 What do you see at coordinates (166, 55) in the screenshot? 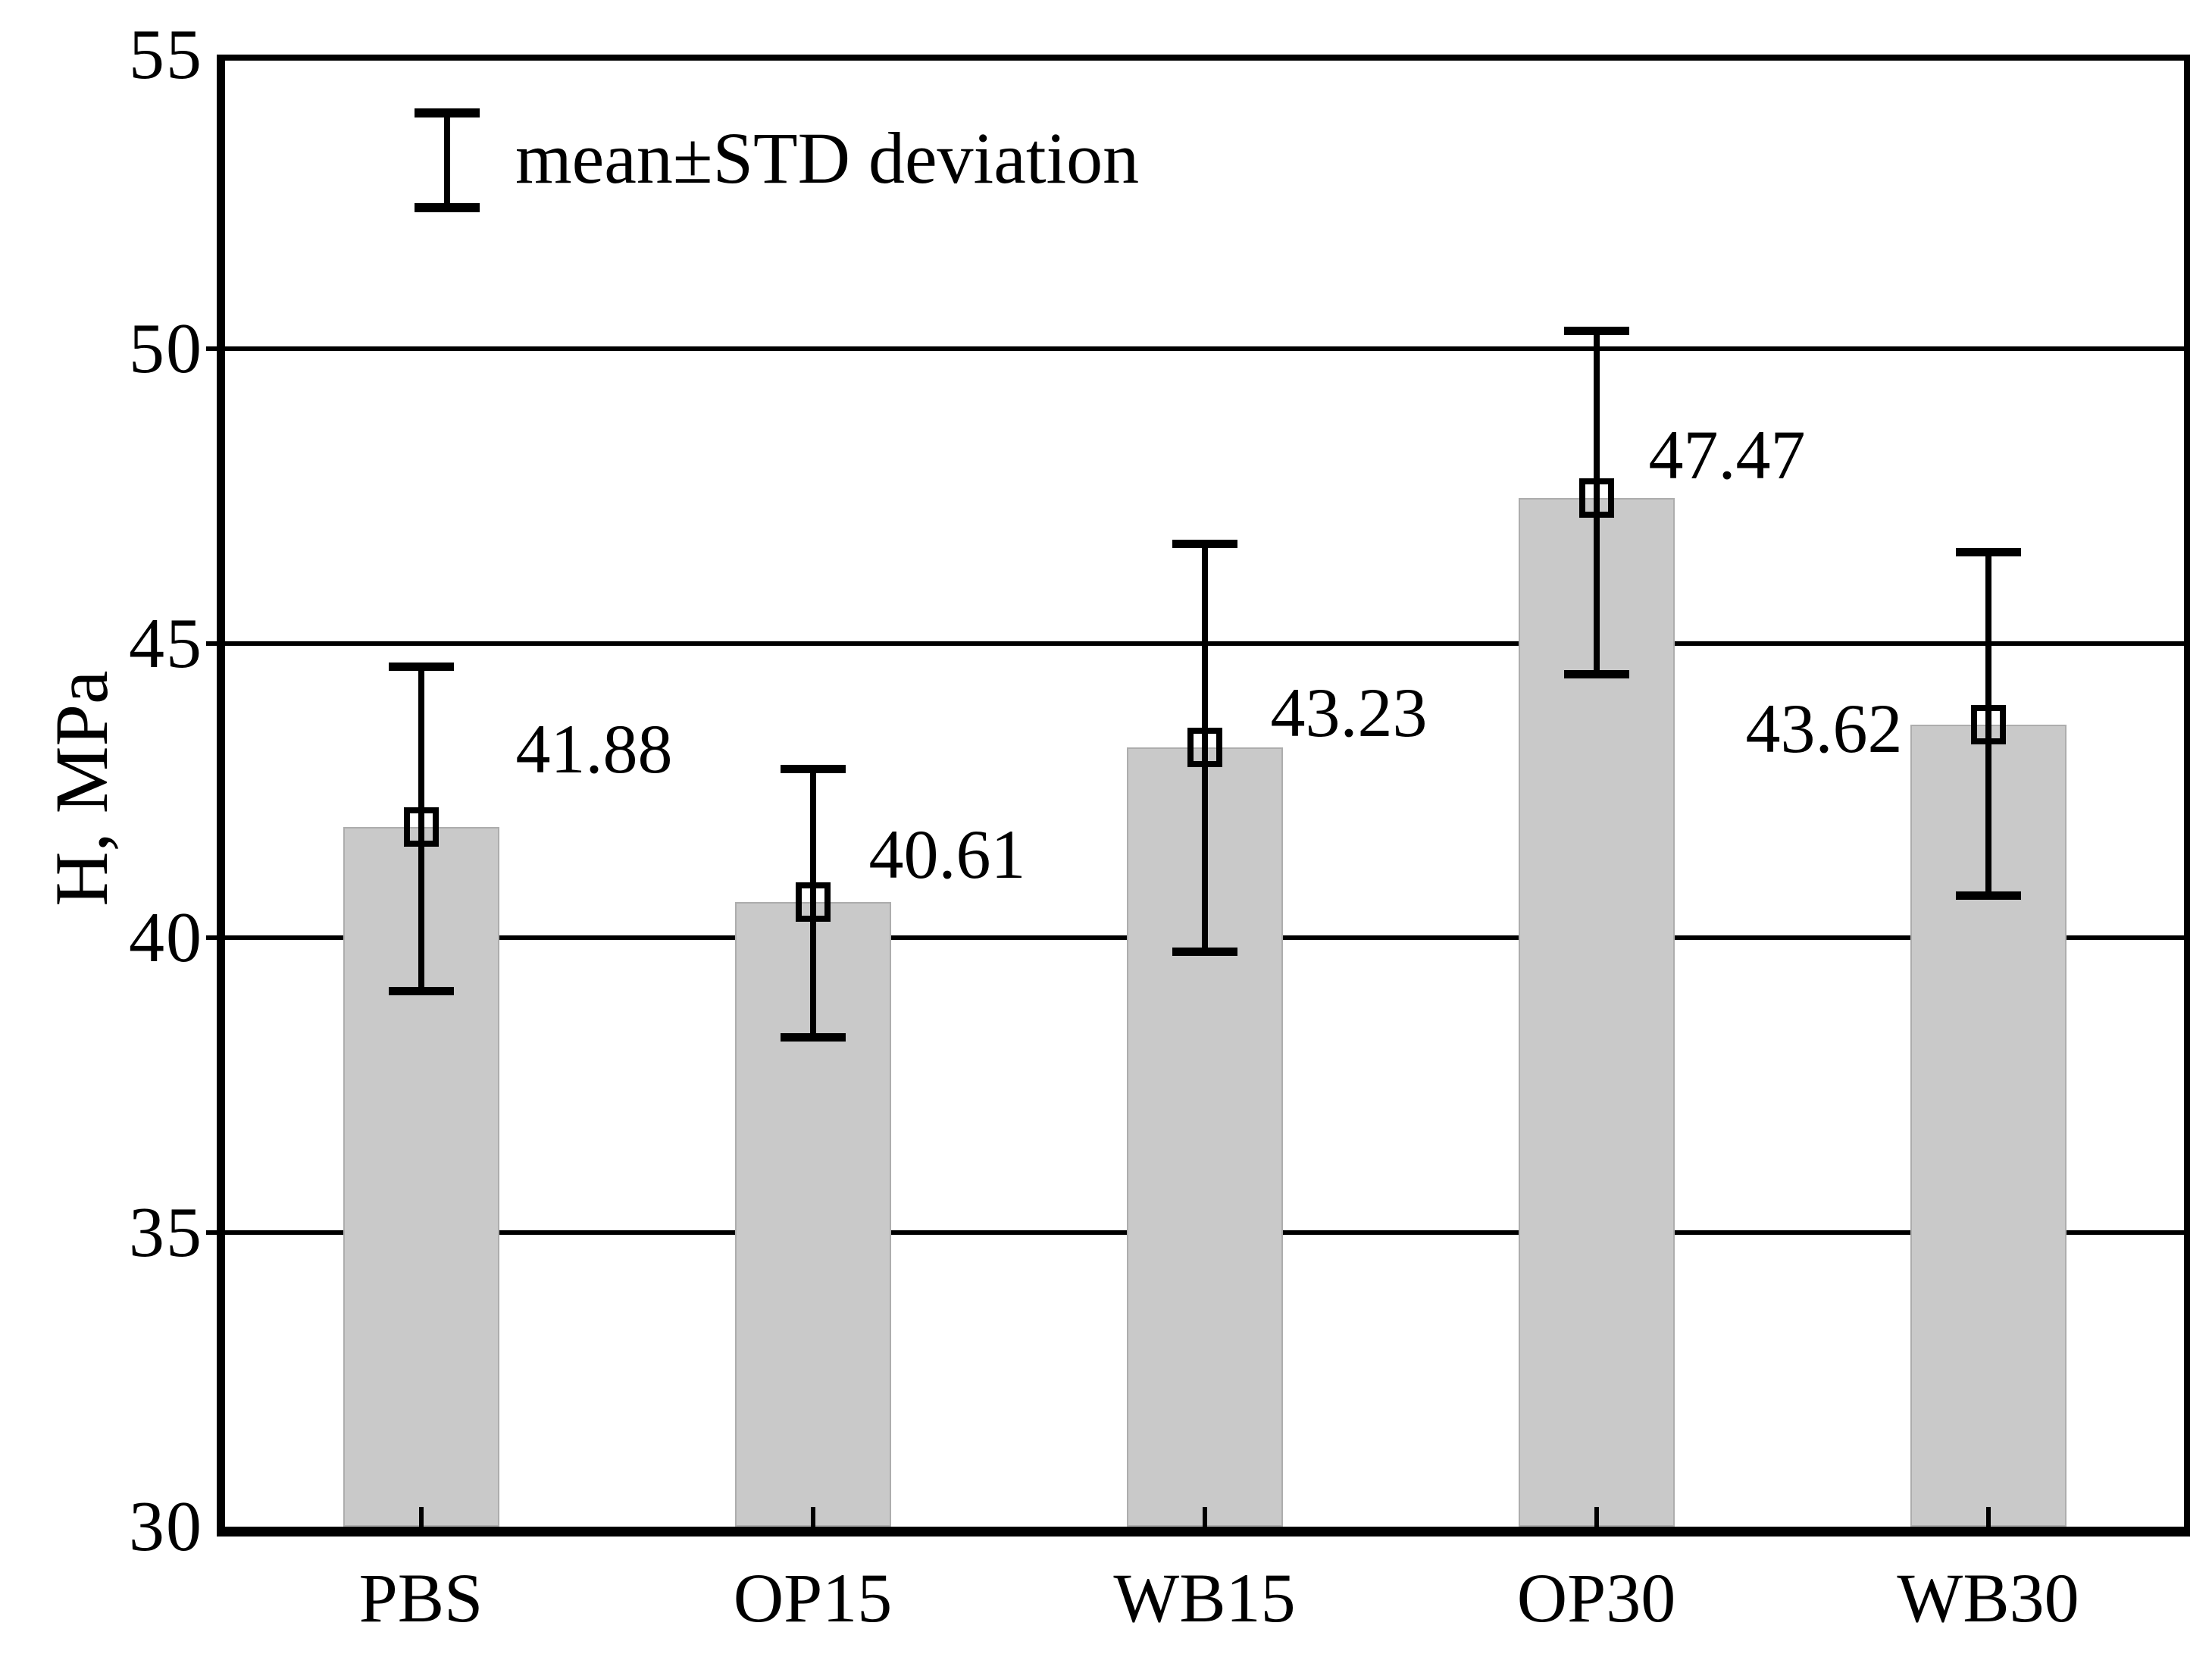
I see `y-tick-label-55: 55` at bounding box center [166, 55].